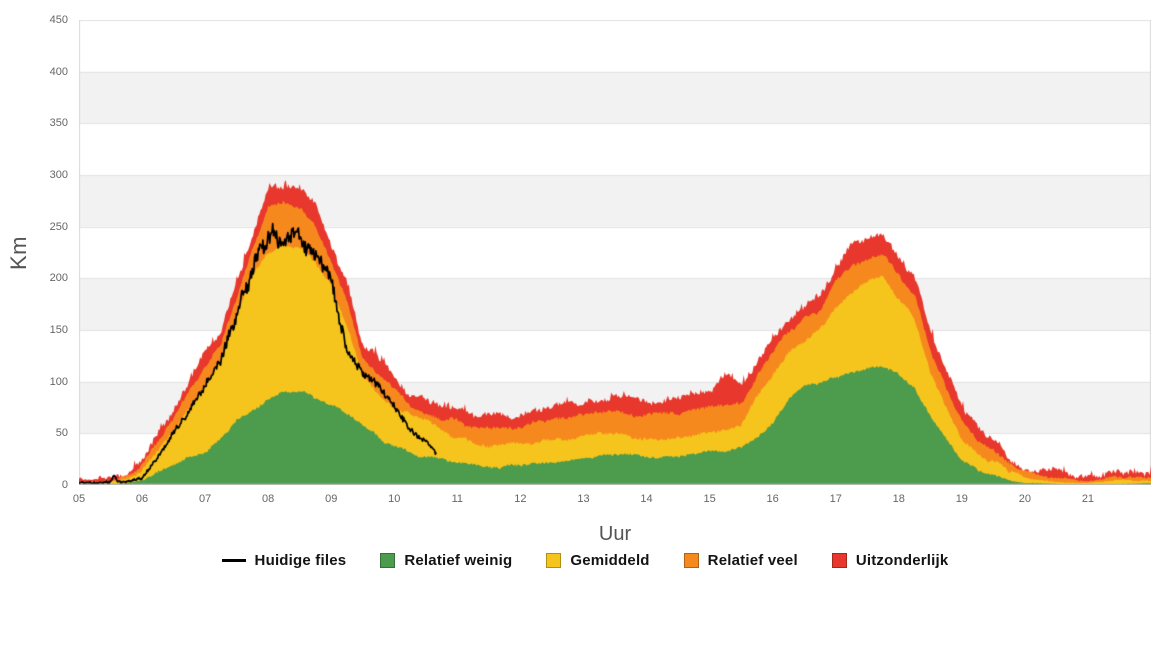  What do you see at coordinates (520, 499) in the screenshot?
I see `x-tick-label: 12` at bounding box center [520, 499].